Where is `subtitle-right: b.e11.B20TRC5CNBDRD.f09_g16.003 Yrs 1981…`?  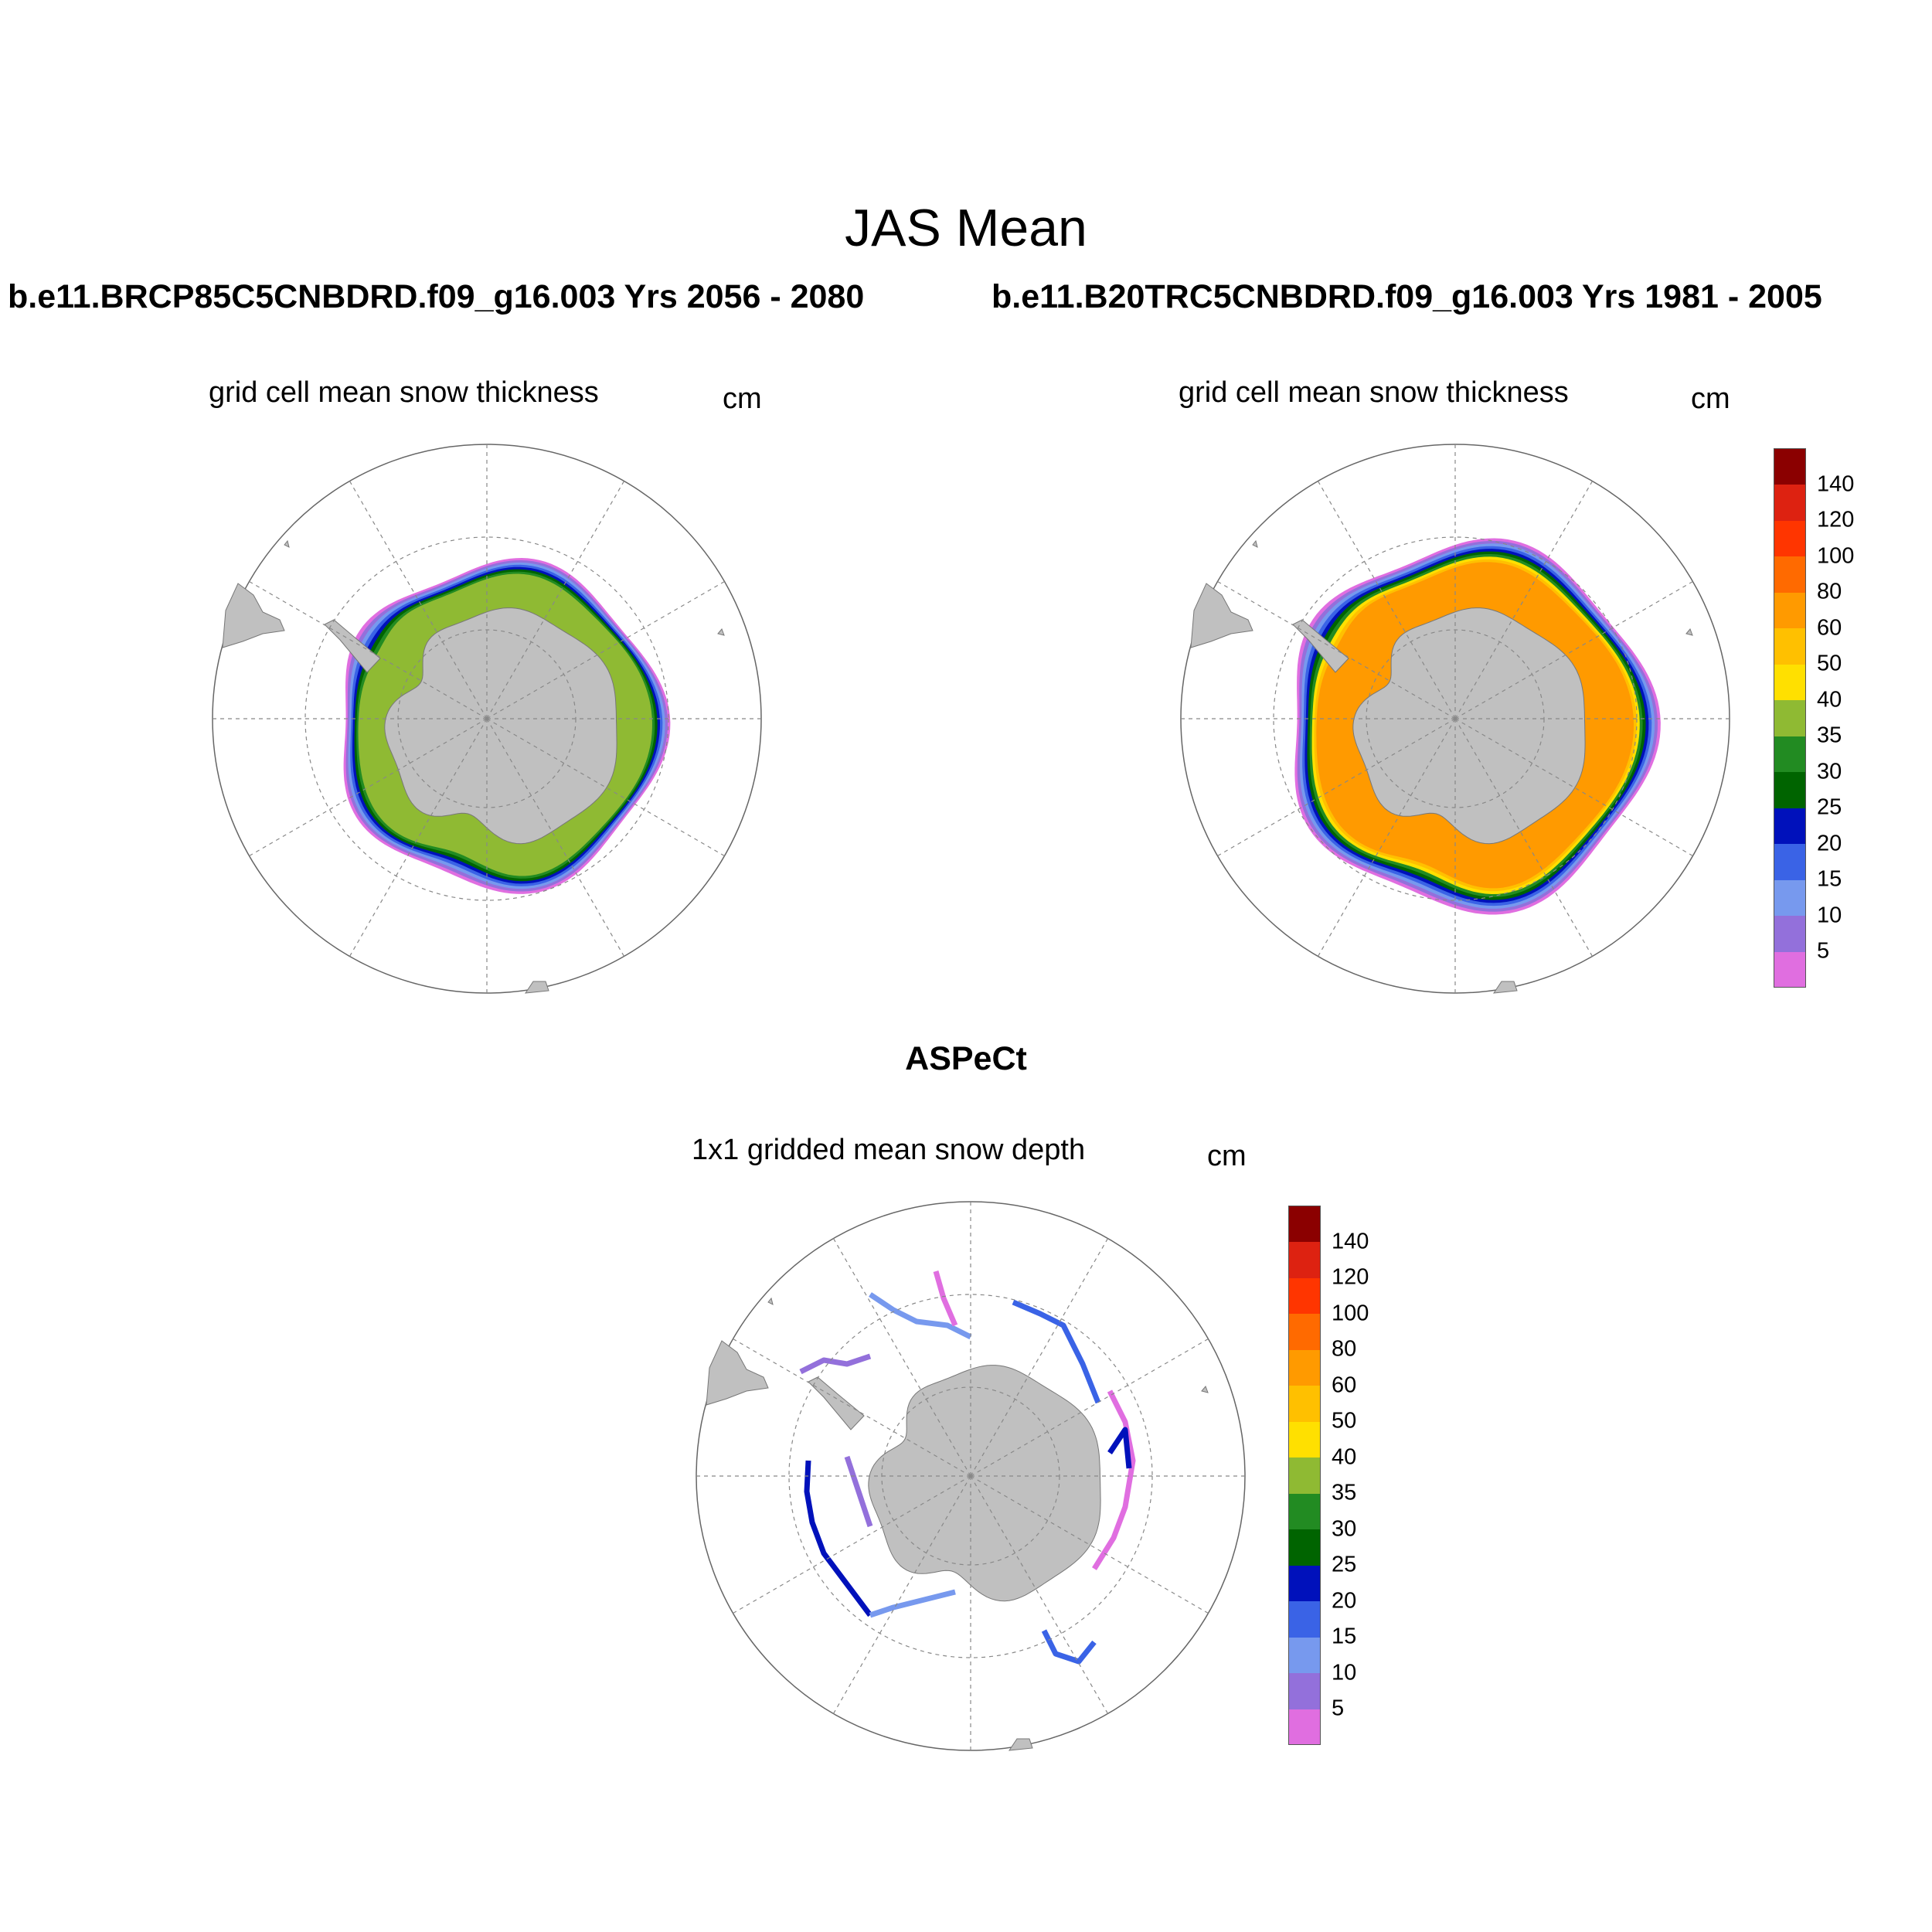 subtitle-right: b.e11.B20TRC5CNBDRD.f09_g16.003 Yrs 1981… is located at coordinates (1407, 296).